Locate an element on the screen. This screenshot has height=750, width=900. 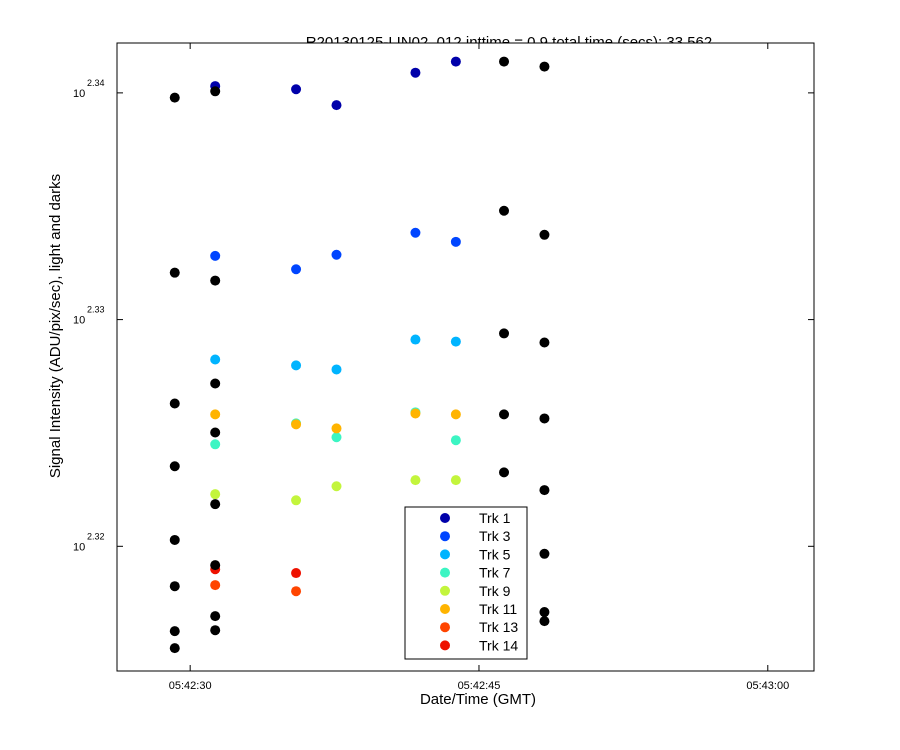
x-tick-label: 05:43:00 is located at coordinates (767, 686).